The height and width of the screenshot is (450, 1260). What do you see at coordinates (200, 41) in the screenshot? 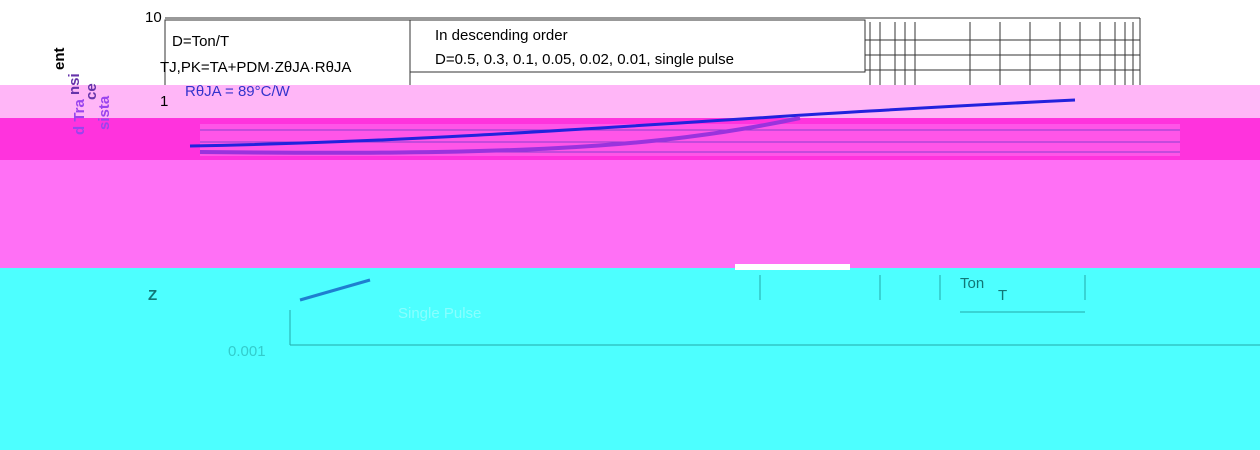
I see `note-text: D=Ton/T` at bounding box center [200, 41].